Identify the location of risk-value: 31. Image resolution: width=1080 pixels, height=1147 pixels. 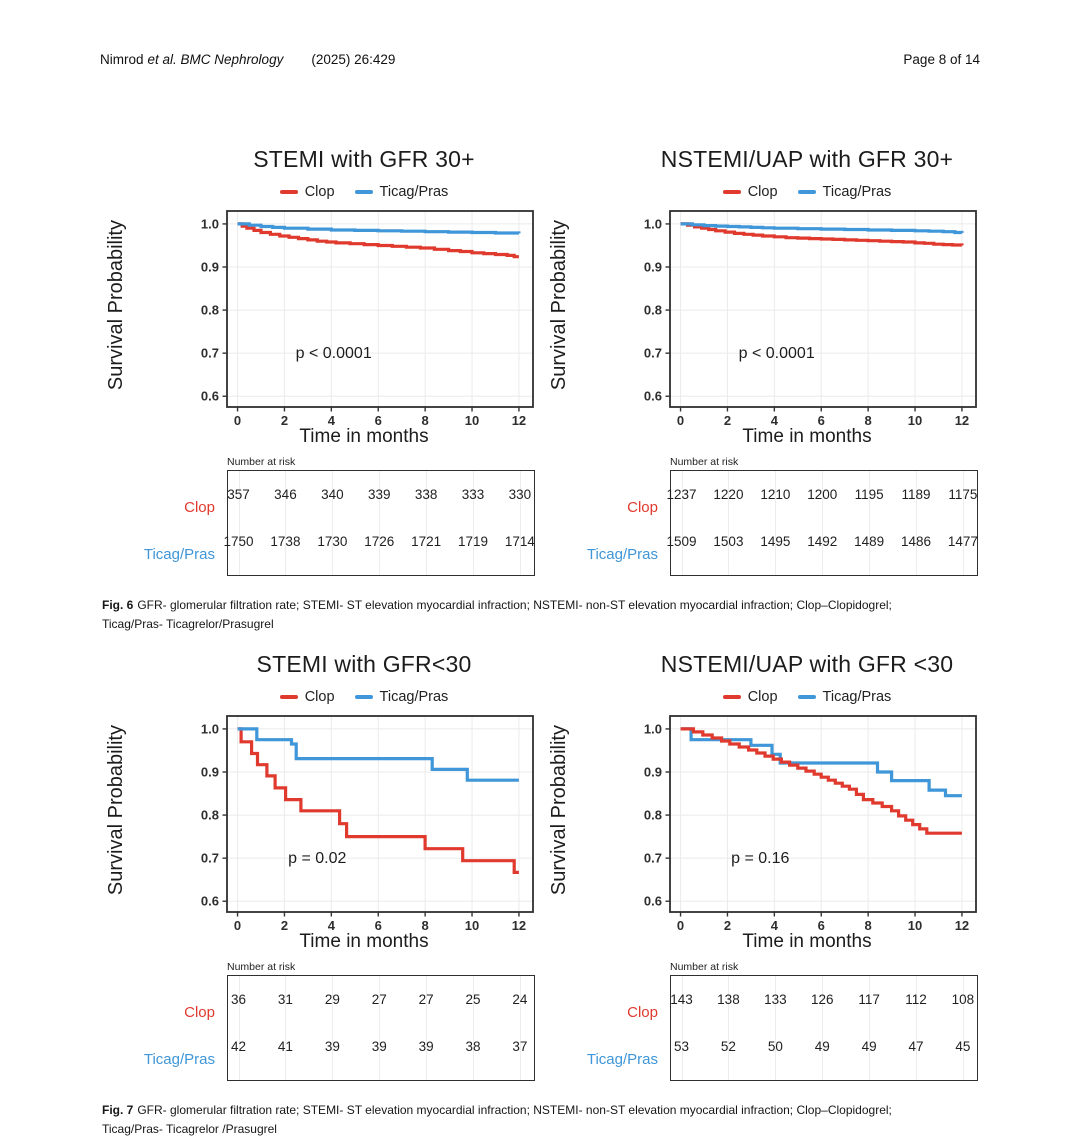
(285, 999).